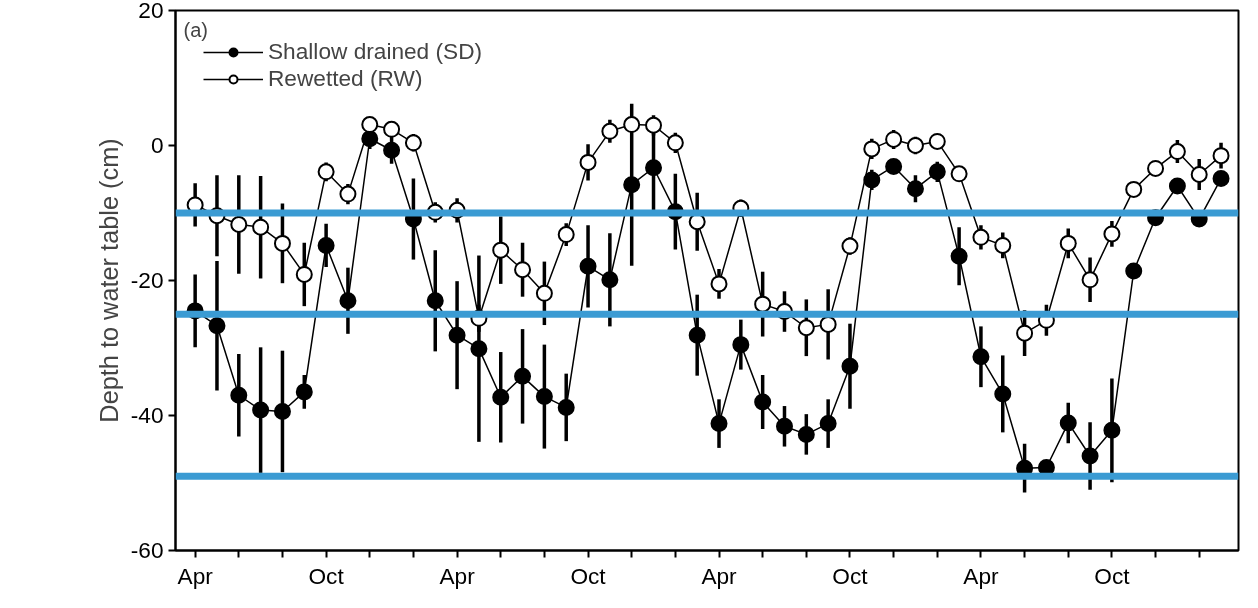  Describe the element at coordinates (345, 78) in the screenshot. I see `legend-label: Rewetted (RW)` at that location.